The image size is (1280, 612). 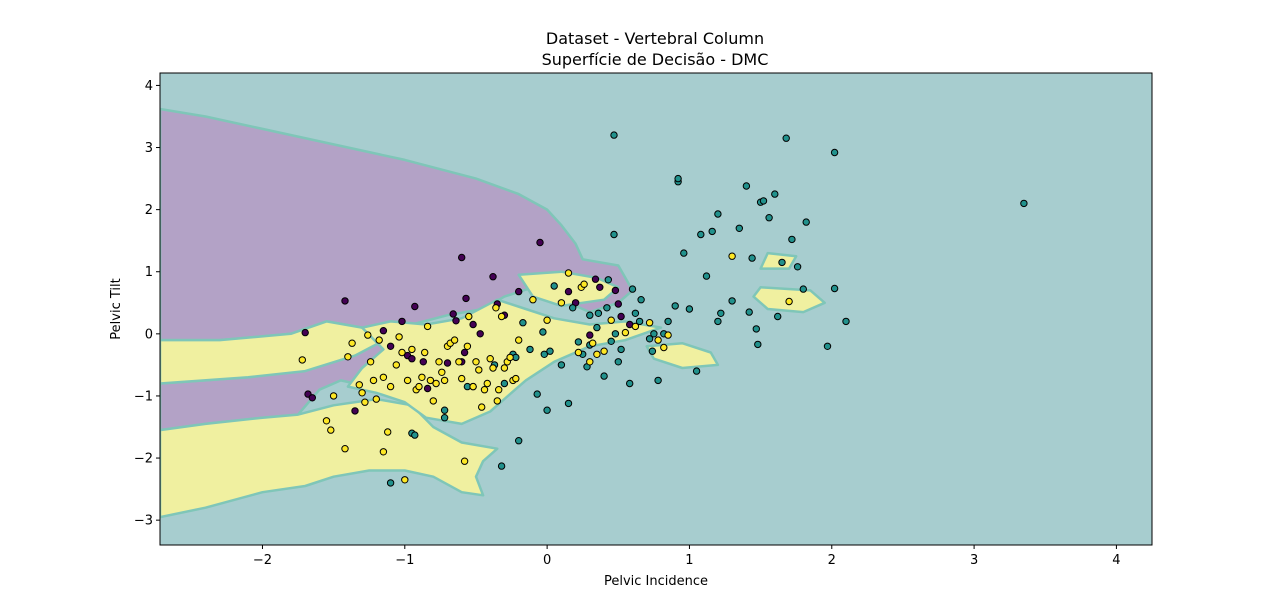 What do you see at coordinates (149, 334) in the screenshot?
I see `y-tick-label: 0` at bounding box center [149, 334].